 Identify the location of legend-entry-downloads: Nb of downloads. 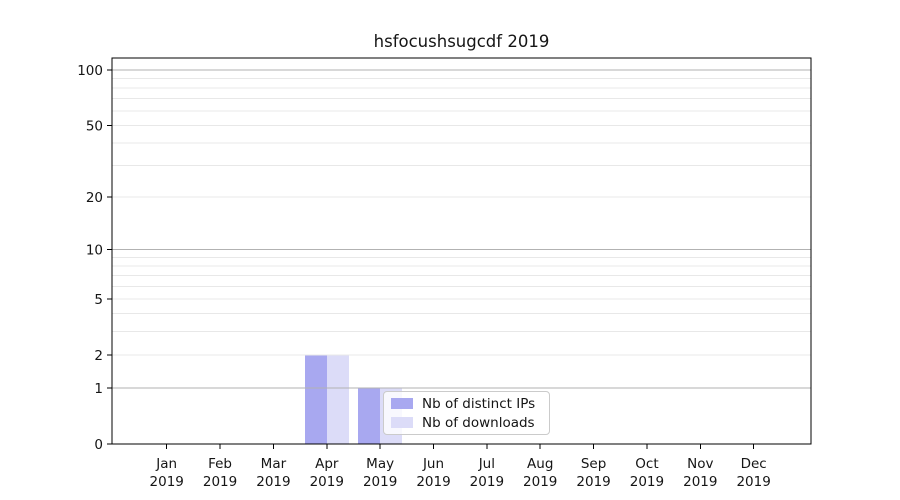
(467, 423).